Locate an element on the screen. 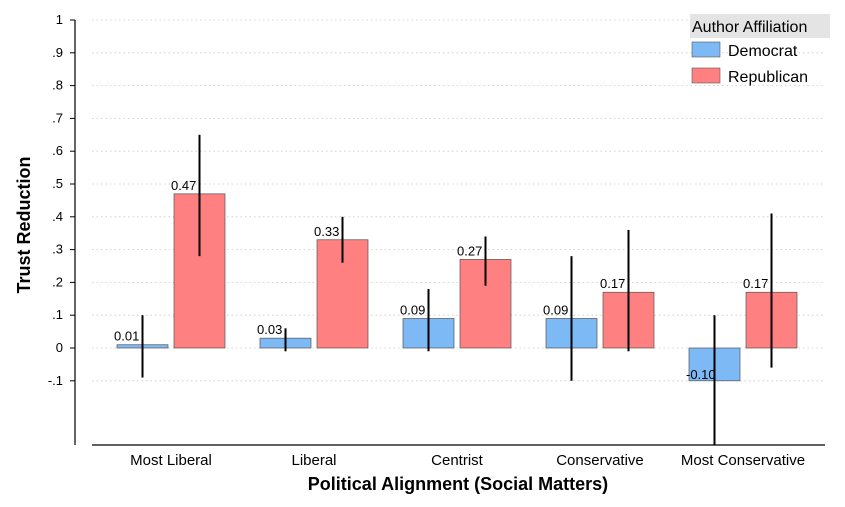  y-tick-label: .5 is located at coordinates (57, 183).